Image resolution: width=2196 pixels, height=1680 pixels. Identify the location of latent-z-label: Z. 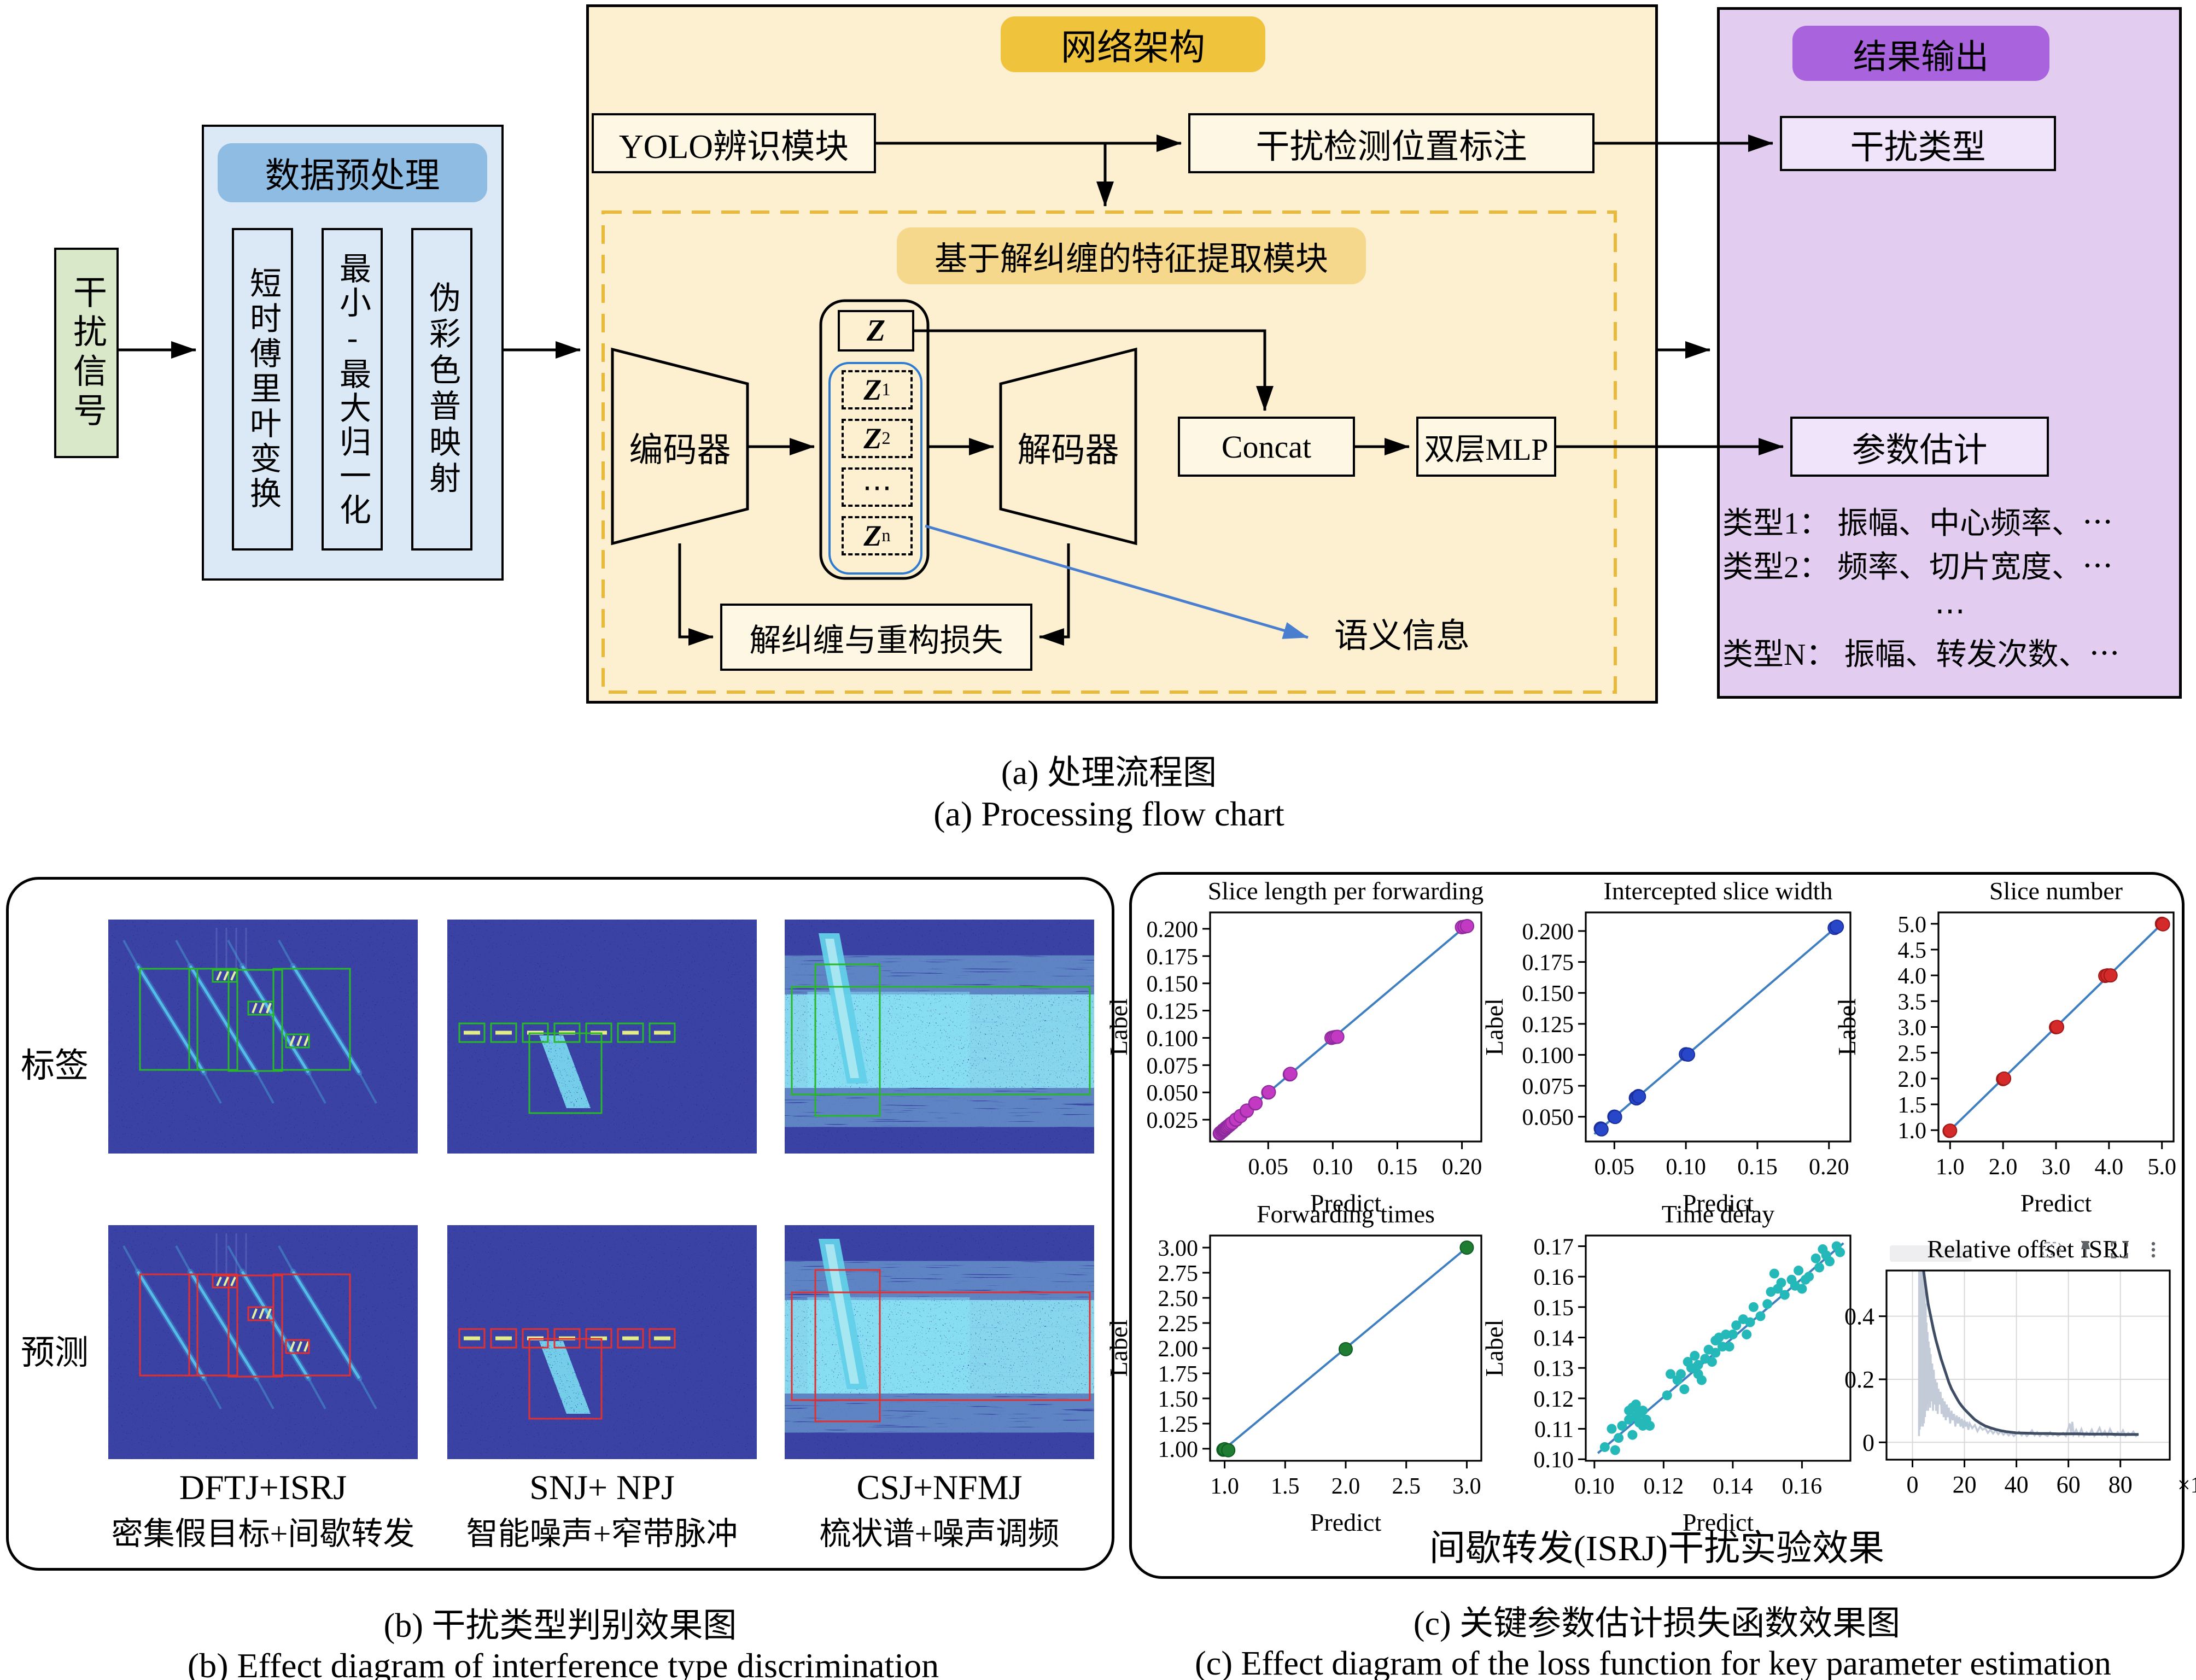
(876, 331).